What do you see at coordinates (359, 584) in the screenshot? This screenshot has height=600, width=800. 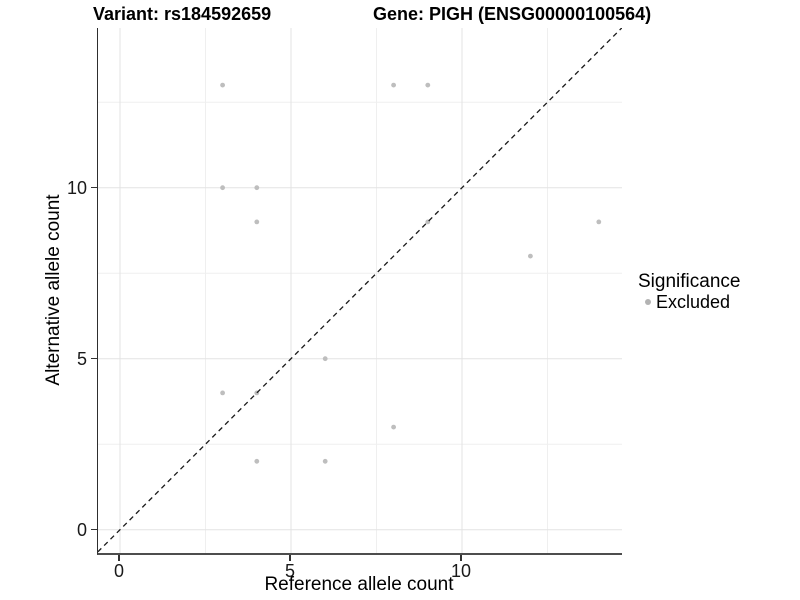 I see `x-axis-title: Reference allele count` at bounding box center [359, 584].